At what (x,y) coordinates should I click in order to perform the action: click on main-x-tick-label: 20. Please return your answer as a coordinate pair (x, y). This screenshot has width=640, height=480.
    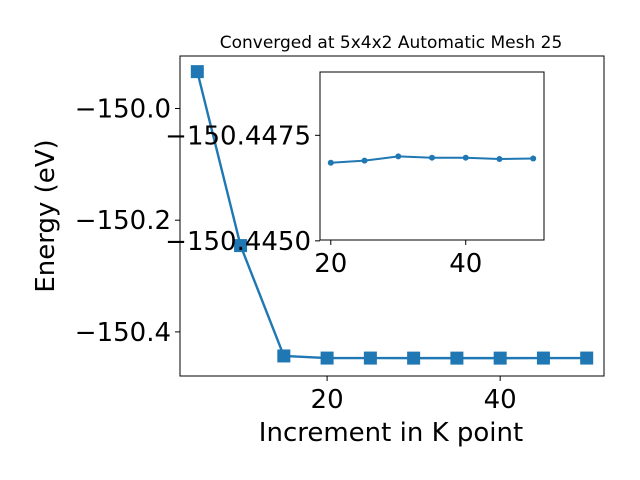
    Looking at the image, I should click on (327, 400).